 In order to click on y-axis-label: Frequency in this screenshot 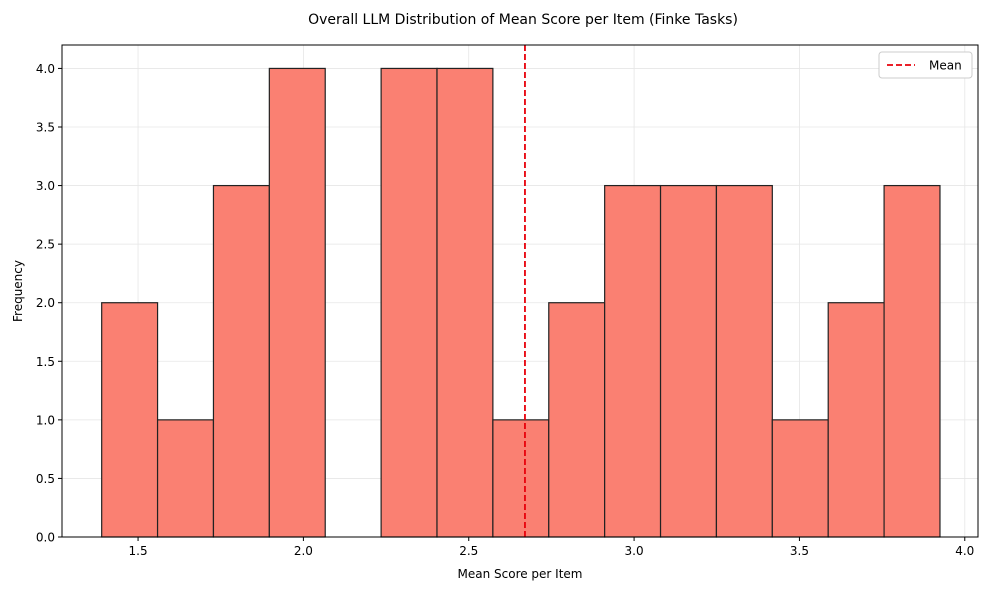, I will do `click(18, 291)`.